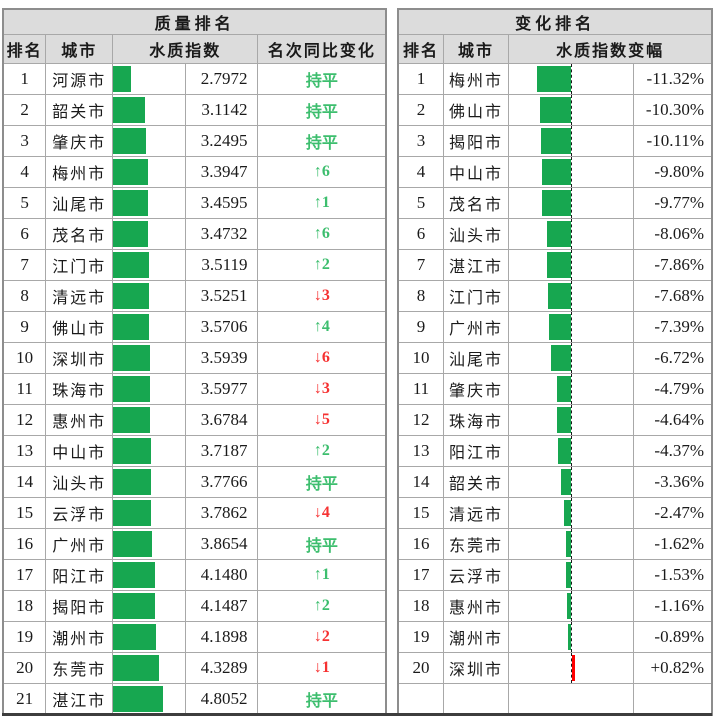  I want to click on table-row: 2 佛山市 -10.30%, so click(555, 110).